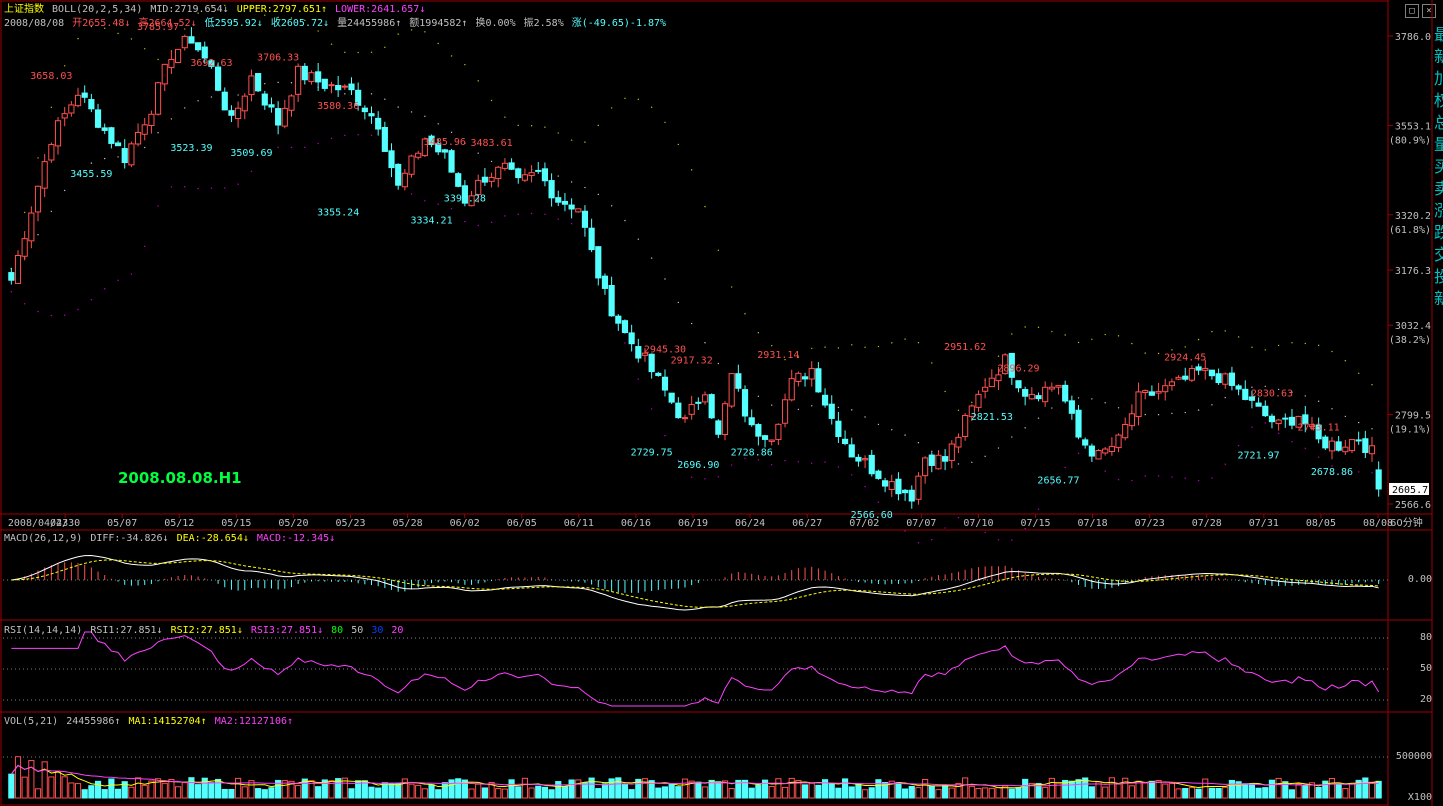  I want to click on time-axis-label: 07/02, so click(864, 523).